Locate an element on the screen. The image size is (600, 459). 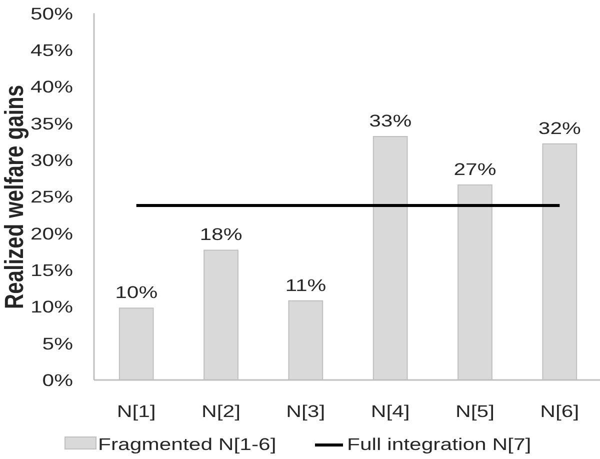
x-tick-label: N[5] is located at coordinates (475, 412).